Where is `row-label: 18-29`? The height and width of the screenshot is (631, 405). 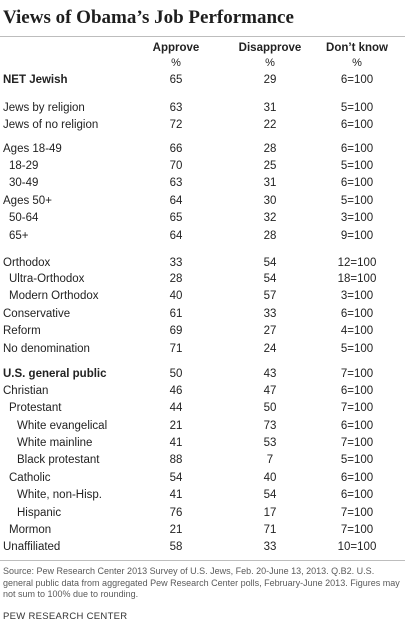 row-label: 18-29 is located at coordinates (24, 166).